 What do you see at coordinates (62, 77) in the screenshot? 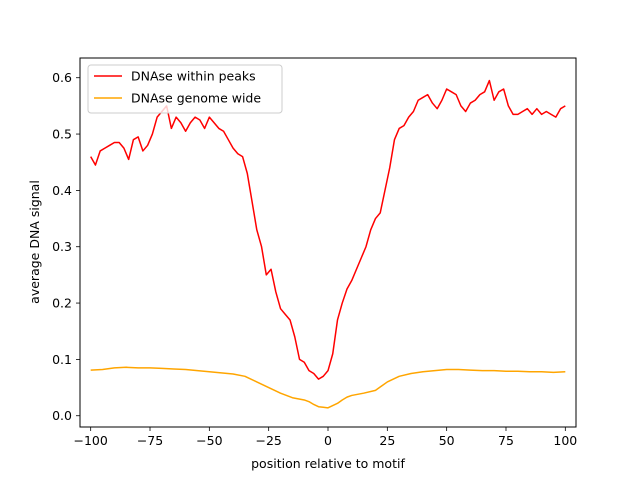
I see `y-tick-label: 0.6` at bounding box center [62, 77].